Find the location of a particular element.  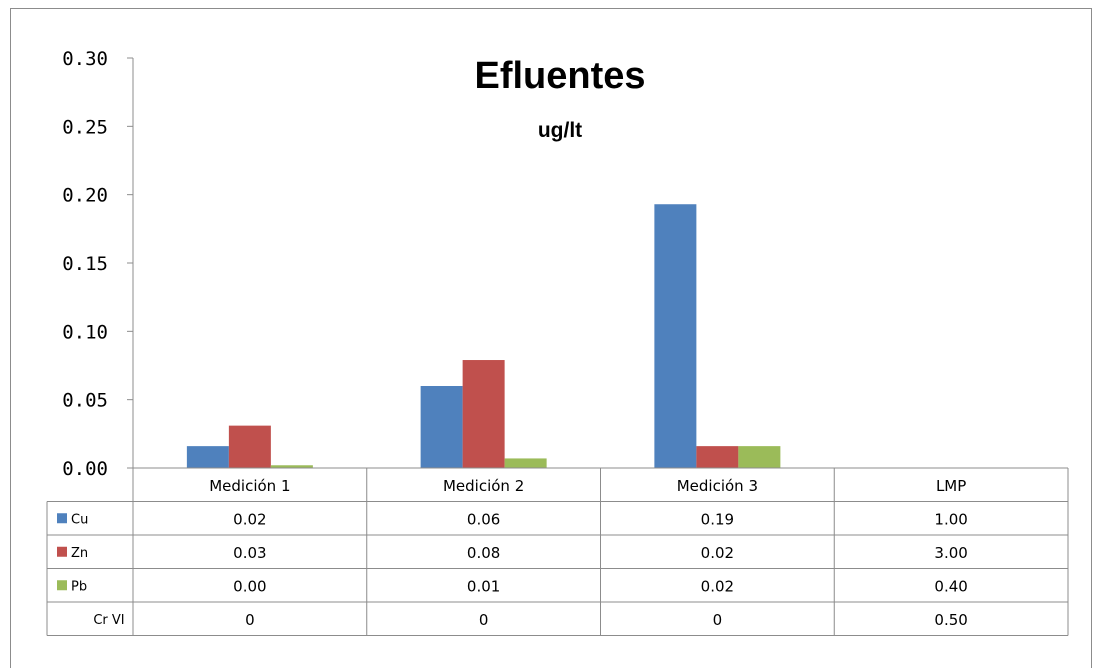

y-tick-label: 0.05 is located at coordinates (85, 401).